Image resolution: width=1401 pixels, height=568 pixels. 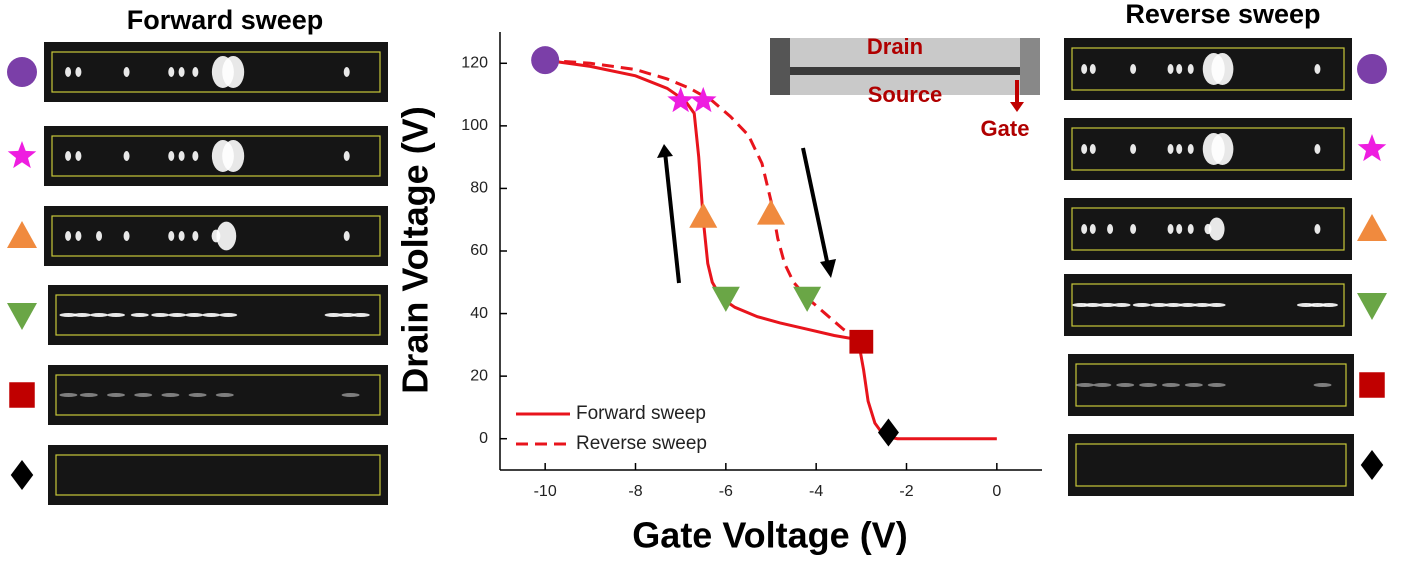 I want to click on marker-triangle-down, so click(x=725, y=299).